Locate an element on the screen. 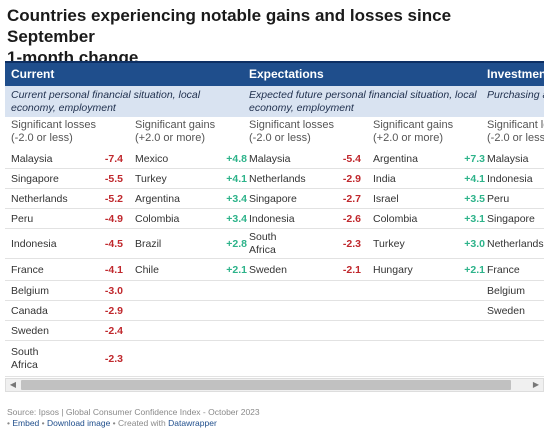 Image resolution: width=550 pixels, height=437 pixels. loss-value: -4.1 is located at coordinates (113, 269).